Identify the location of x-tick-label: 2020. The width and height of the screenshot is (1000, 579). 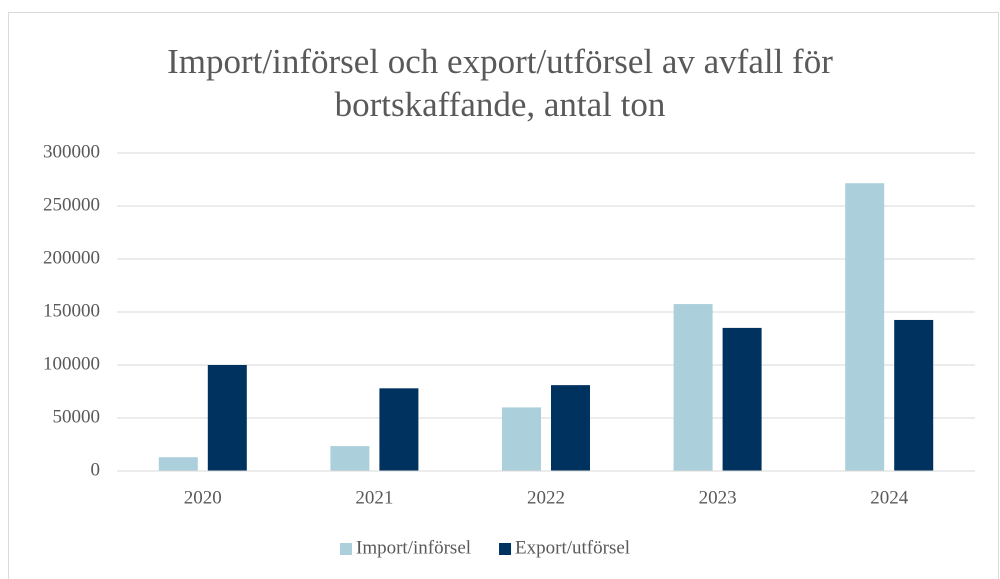
(203, 497).